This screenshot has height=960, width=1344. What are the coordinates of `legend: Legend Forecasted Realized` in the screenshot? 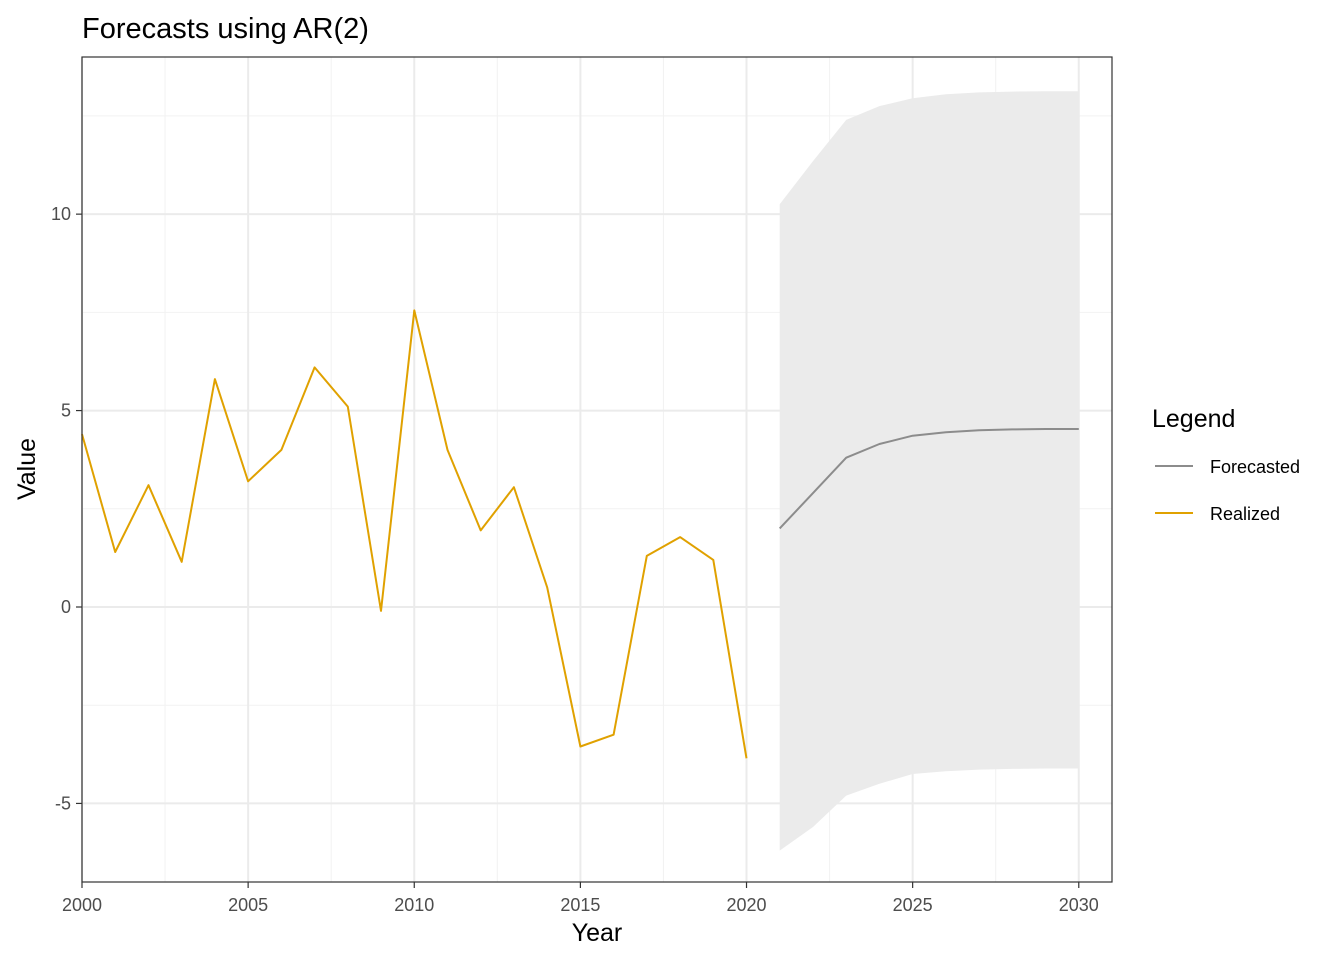 It's located at (1226, 464).